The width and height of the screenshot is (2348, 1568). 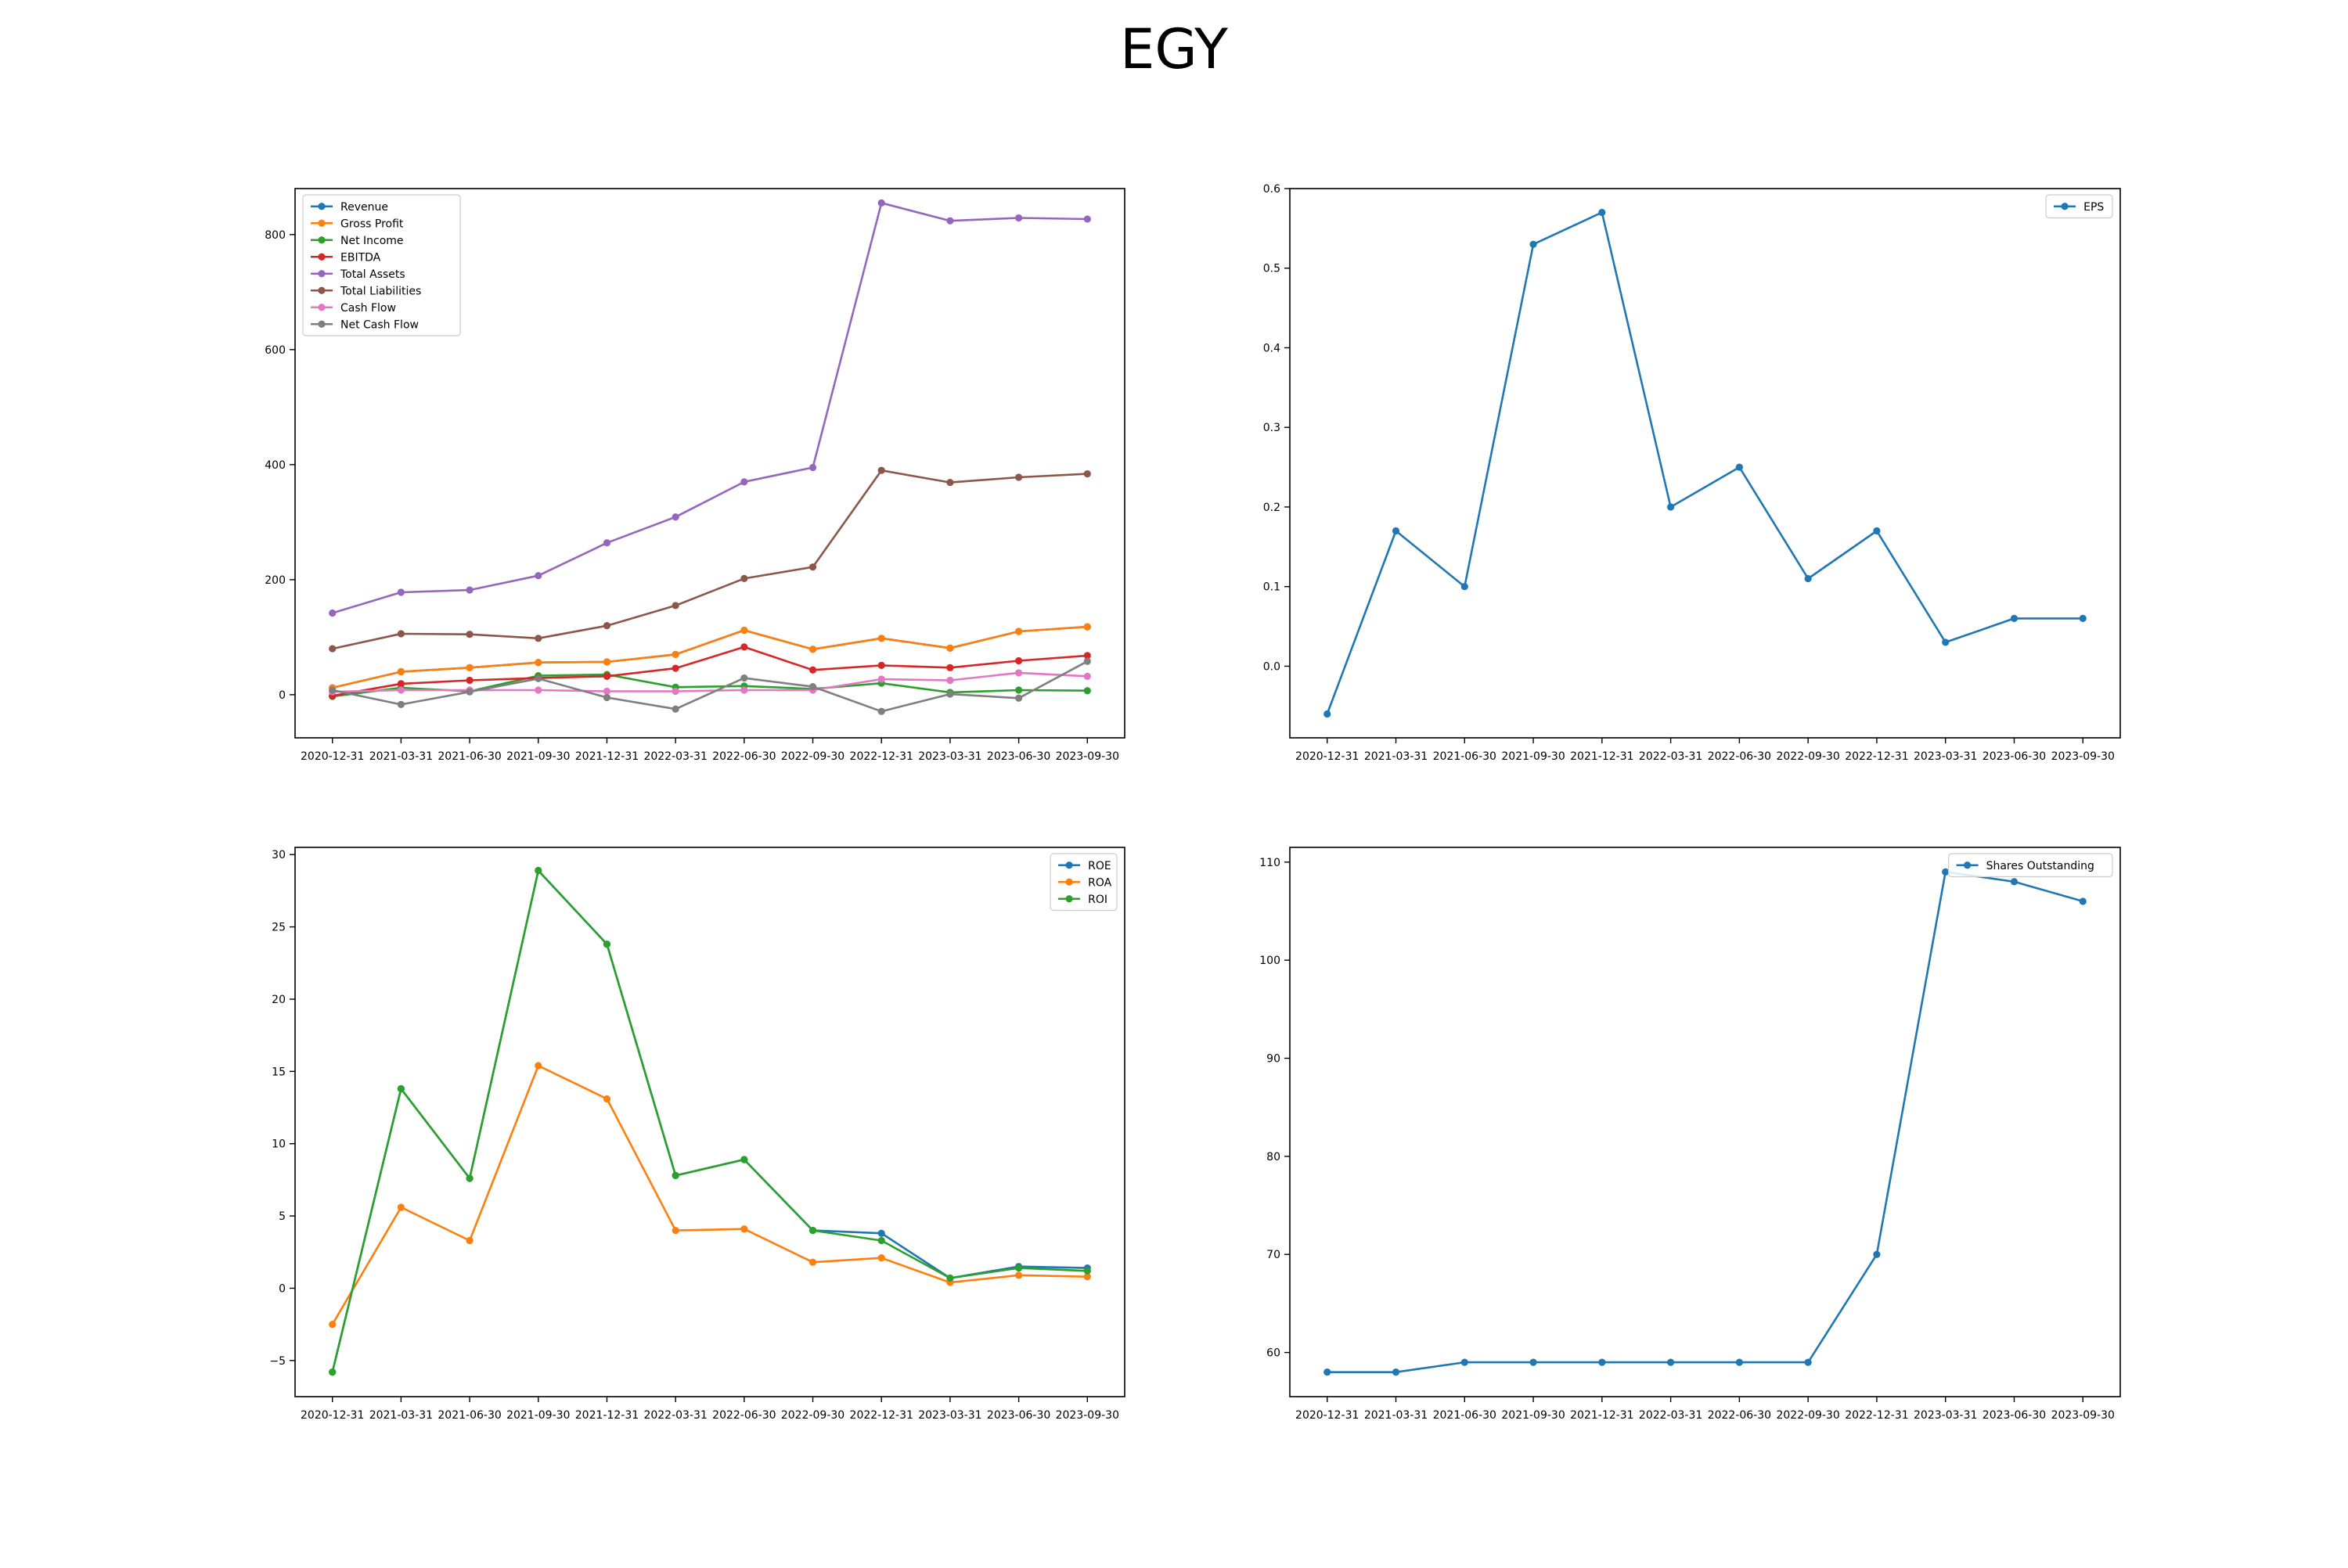 I want to click on y-tick-label: 5, so click(x=282, y=1217).